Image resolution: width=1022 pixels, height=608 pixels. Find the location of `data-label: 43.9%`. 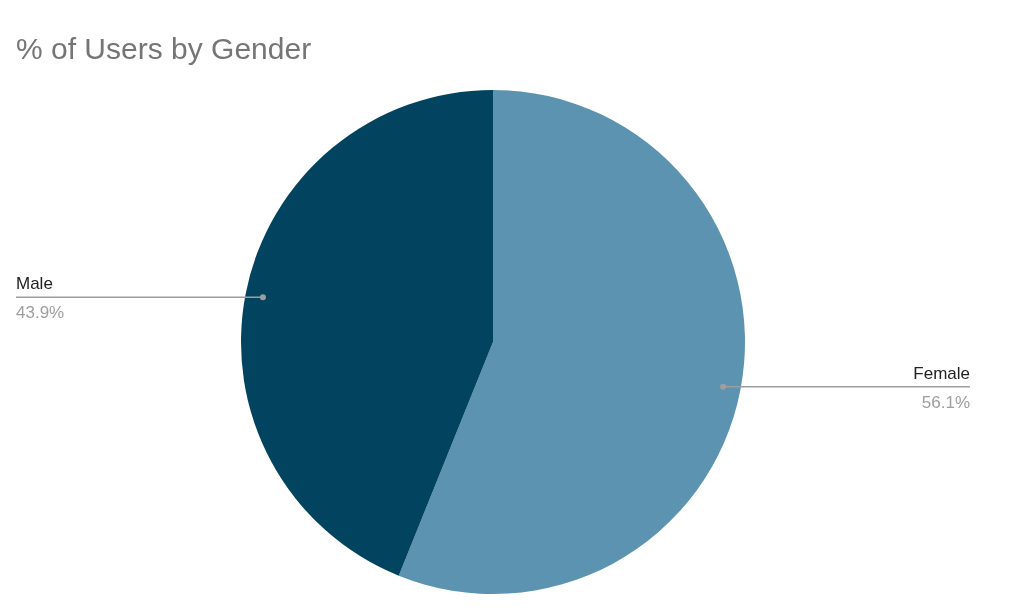

data-label: 43.9% is located at coordinates (40, 313).